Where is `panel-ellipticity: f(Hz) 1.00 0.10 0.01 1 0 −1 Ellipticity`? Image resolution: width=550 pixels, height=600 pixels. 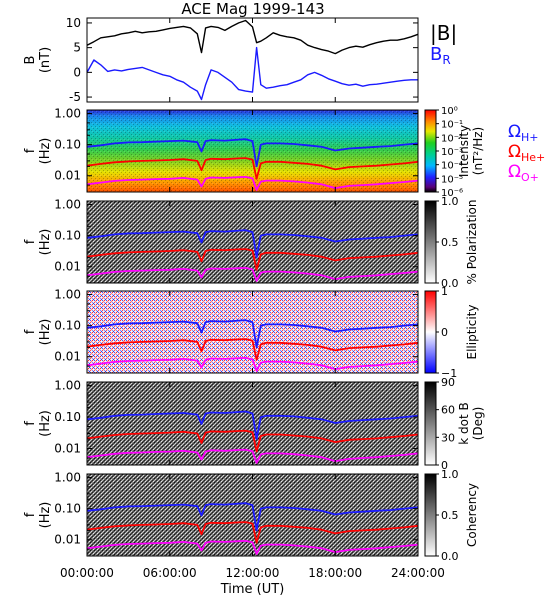
panel-ellipticity: f(Hz) 1.00 0.10 0.01 1 0 −1 Ellipticity is located at coordinates (251, 332).